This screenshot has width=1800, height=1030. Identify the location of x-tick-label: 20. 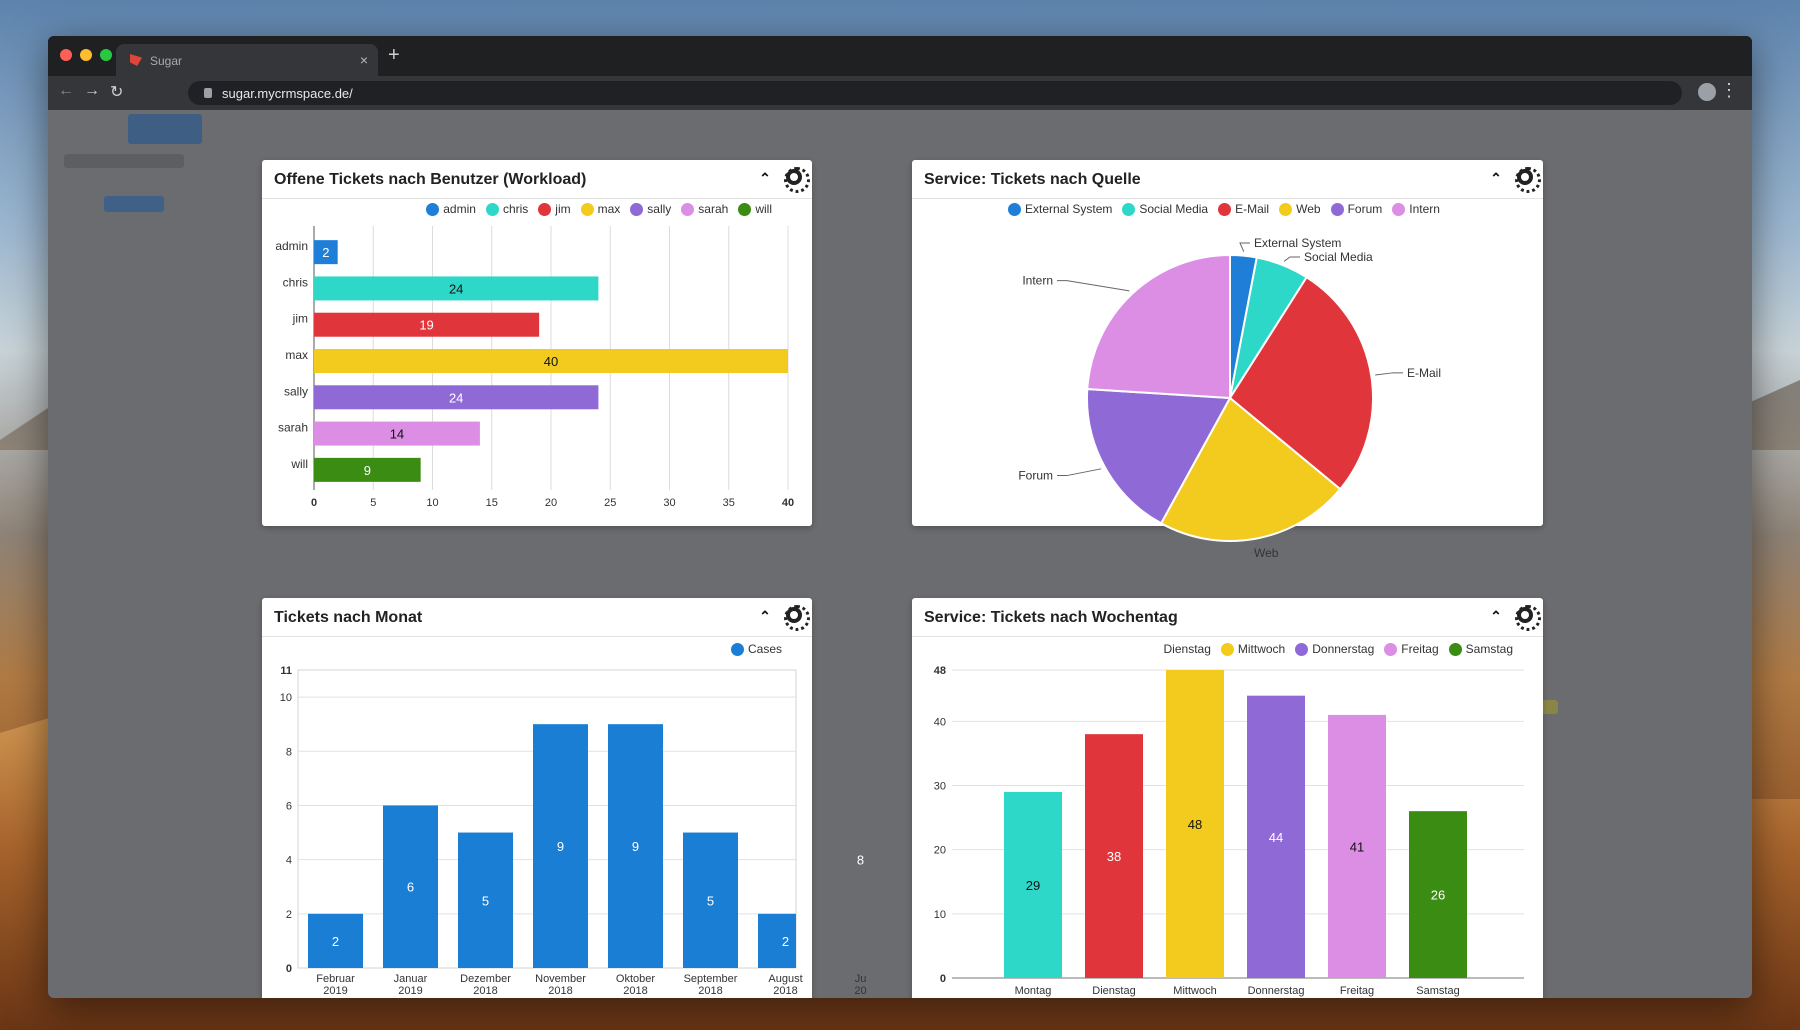
(551, 503).